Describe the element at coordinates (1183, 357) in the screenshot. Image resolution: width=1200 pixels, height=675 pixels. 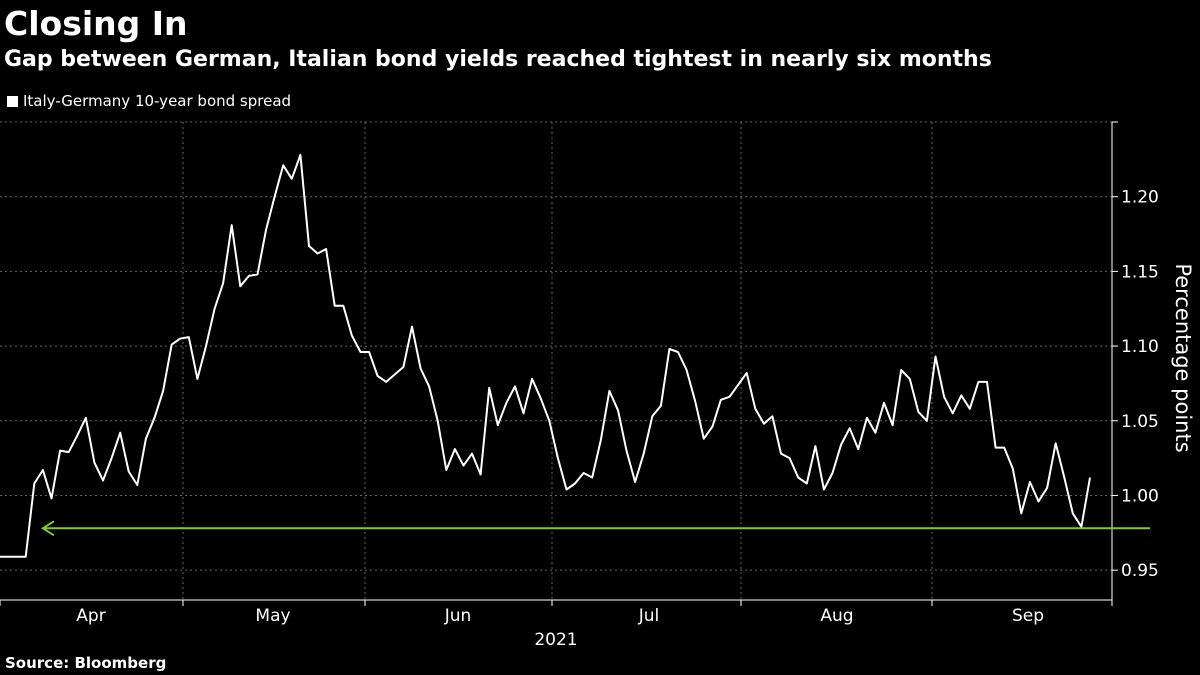
I see `y-axis-title: Percentage points` at that location.